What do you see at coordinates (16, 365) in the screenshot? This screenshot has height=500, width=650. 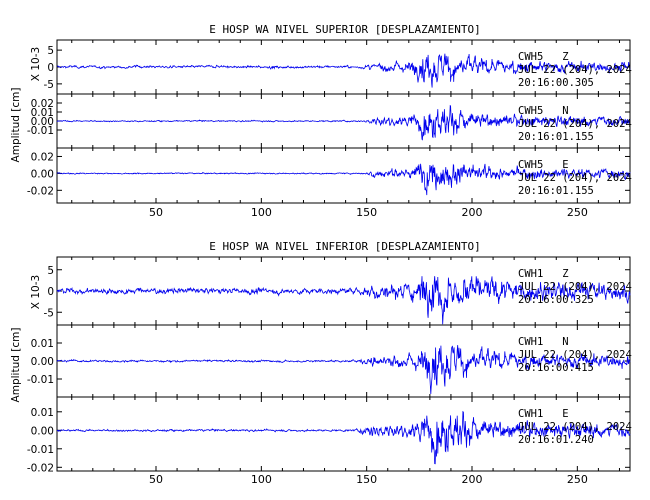 I see `bottom-ylabel: Amplitud [cm]` at bounding box center [16, 365].